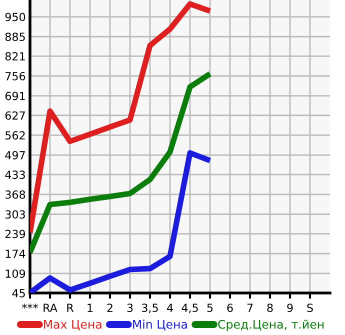 The image size is (345, 335). What do you see at coordinates (190, 309) in the screenshot?
I see `x-tick-label: 4,5` at bounding box center [190, 309].